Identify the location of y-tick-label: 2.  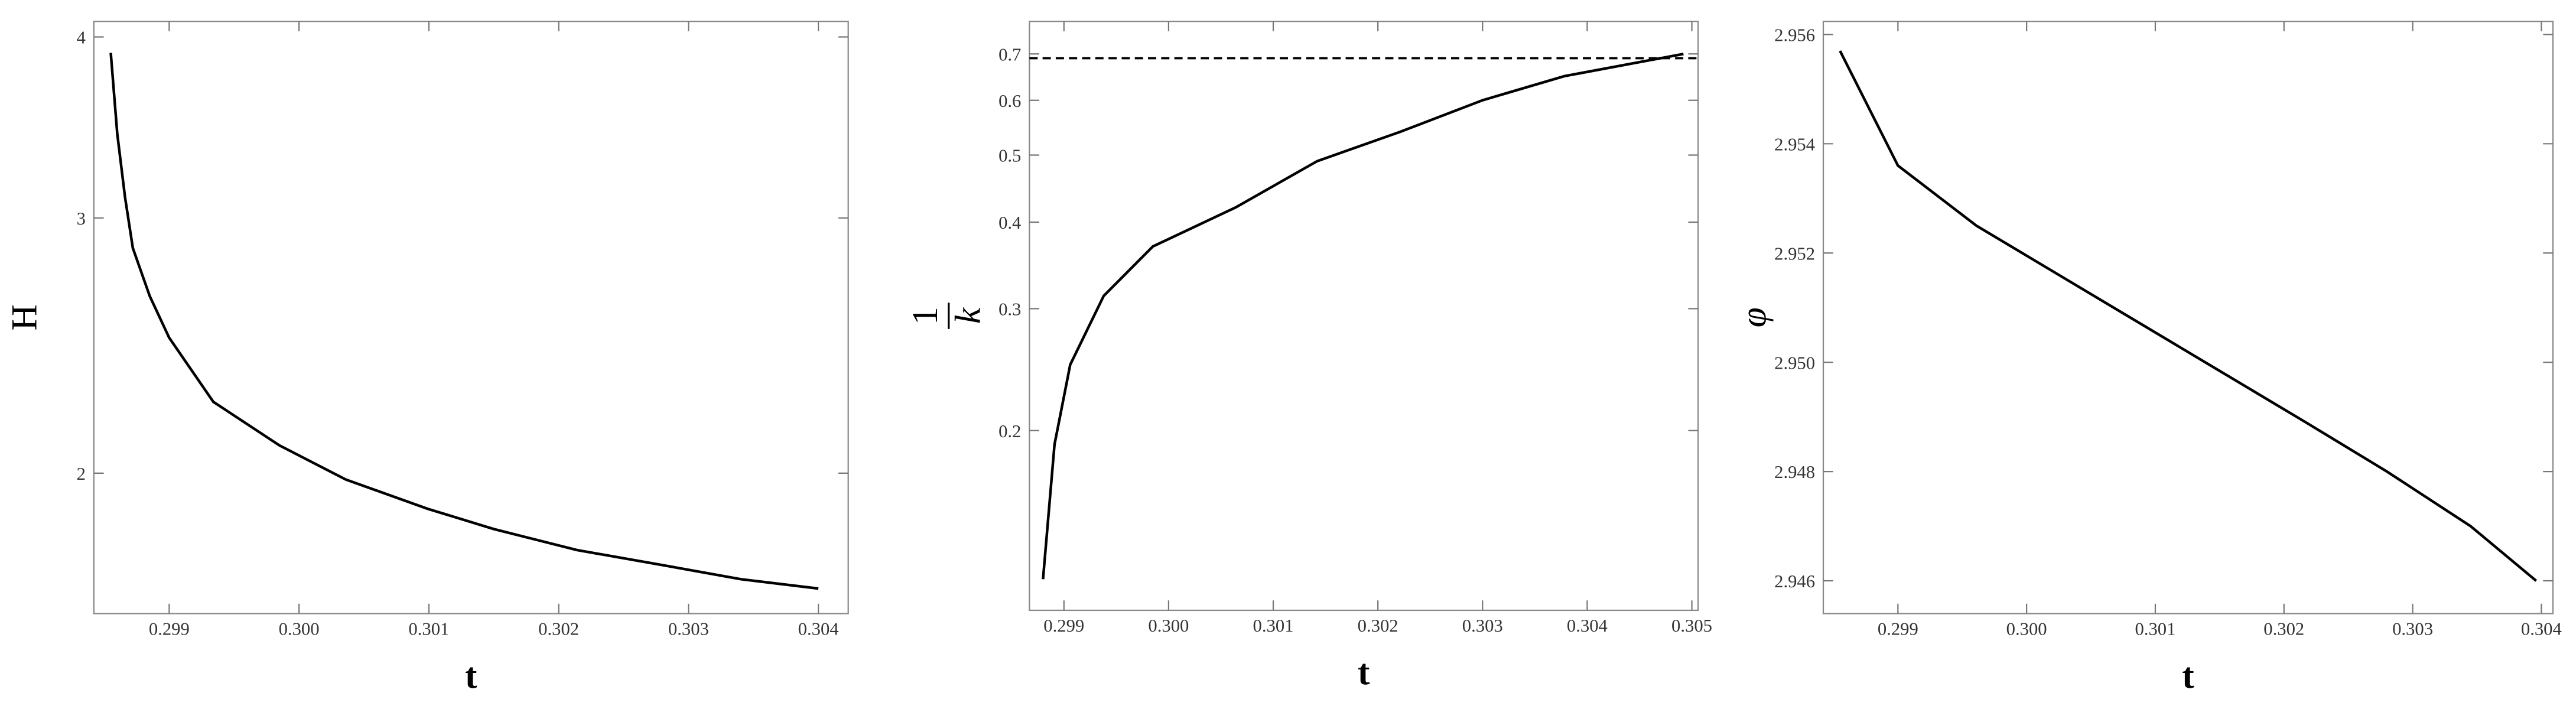
(82, 474).